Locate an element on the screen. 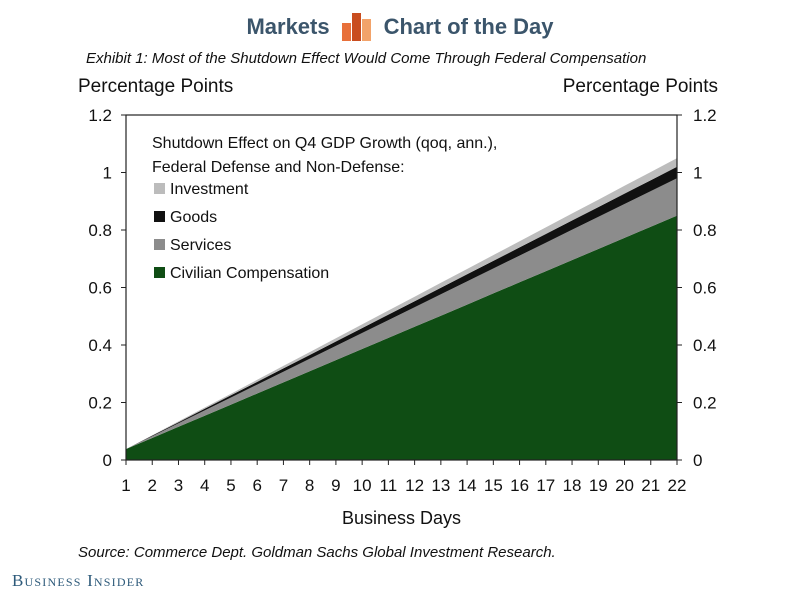 The height and width of the screenshot is (600, 800). y-tick-label-left: 0.4 is located at coordinates (100, 345).